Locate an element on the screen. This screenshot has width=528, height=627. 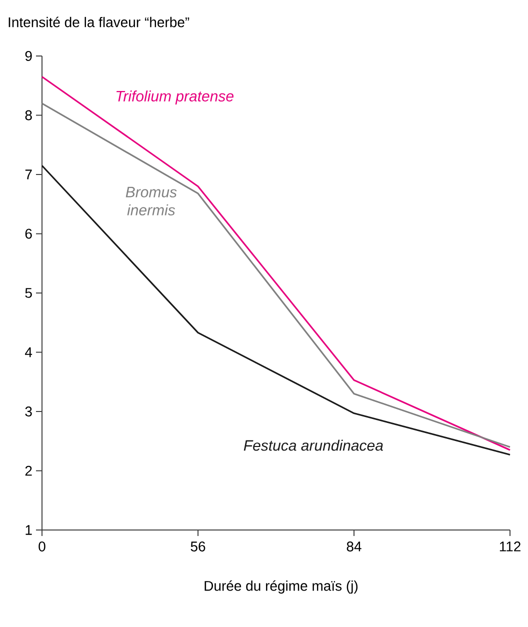
x-tick-label: 56 is located at coordinates (198, 547).